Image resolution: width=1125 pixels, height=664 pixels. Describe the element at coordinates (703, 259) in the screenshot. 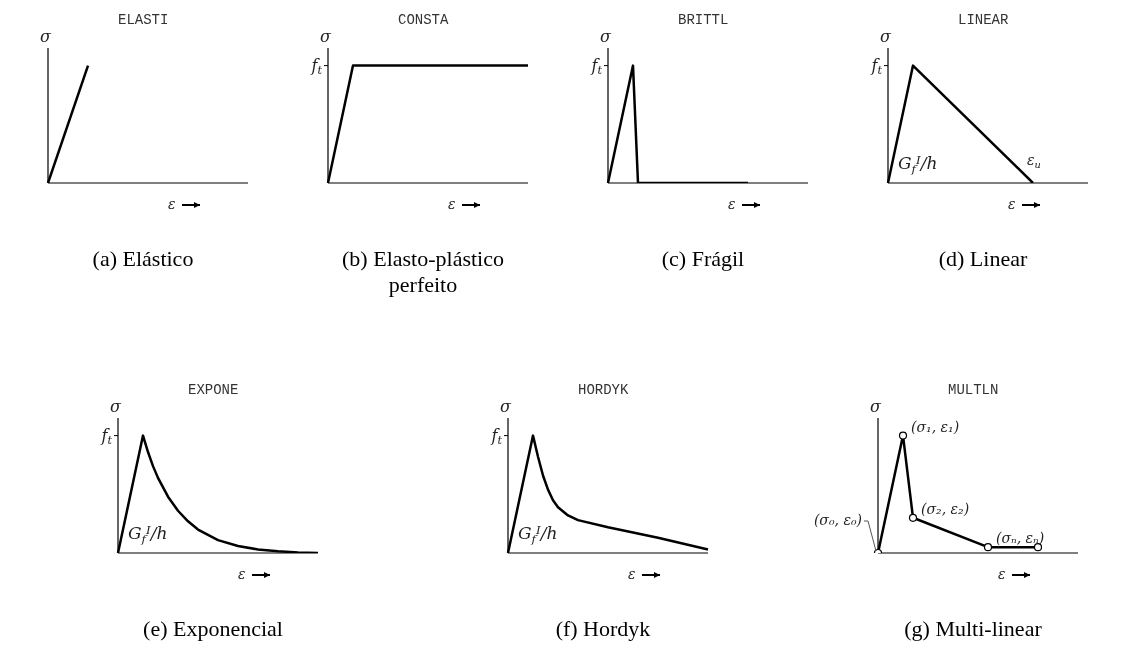

I see `text: (c) Frágil` at that location.